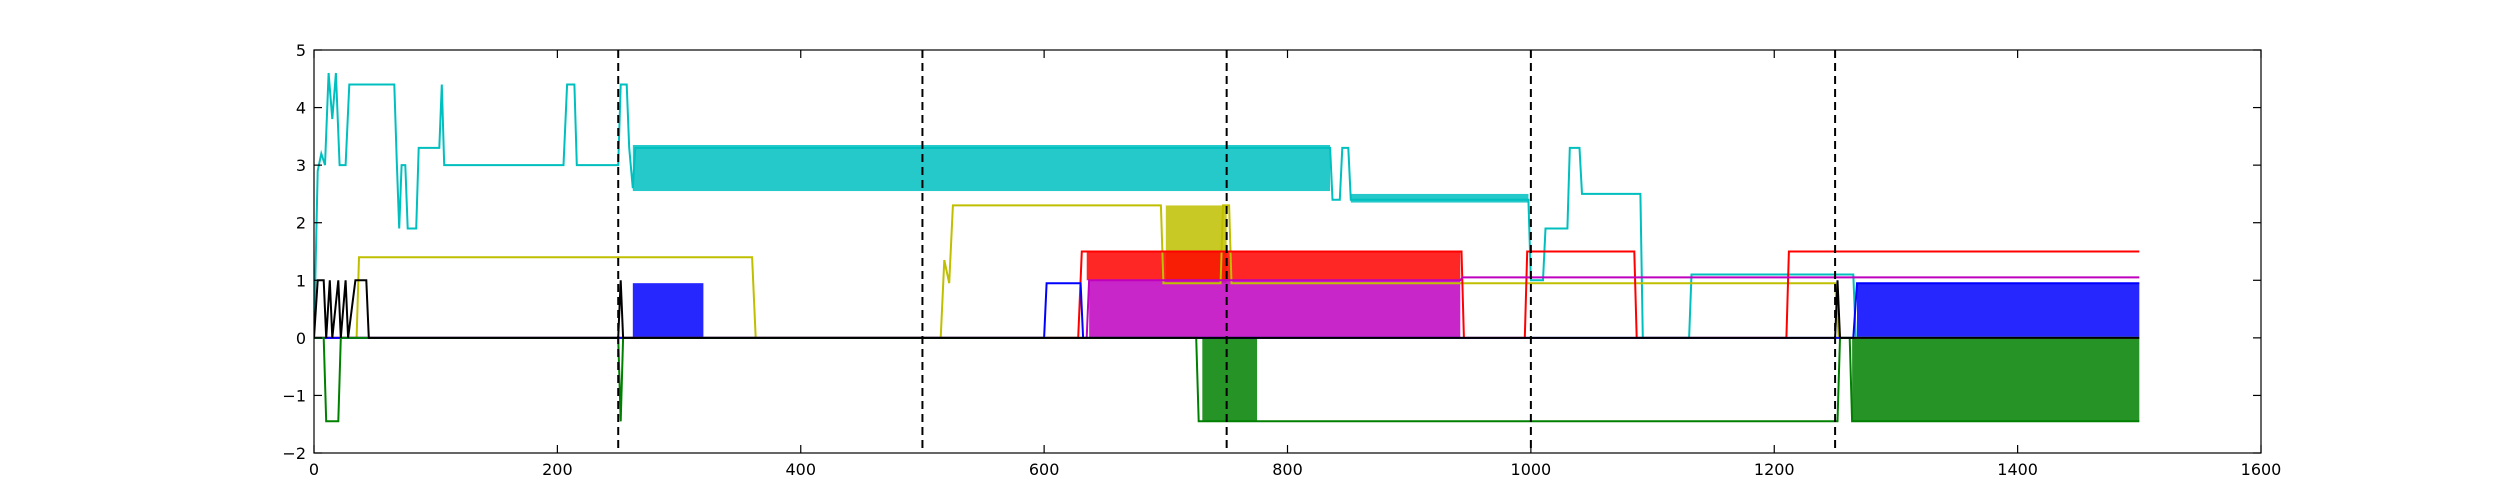  Describe the element at coordinates (1044, 469) in the screenshot. I see `x-tick-label-3: 600` at that location.